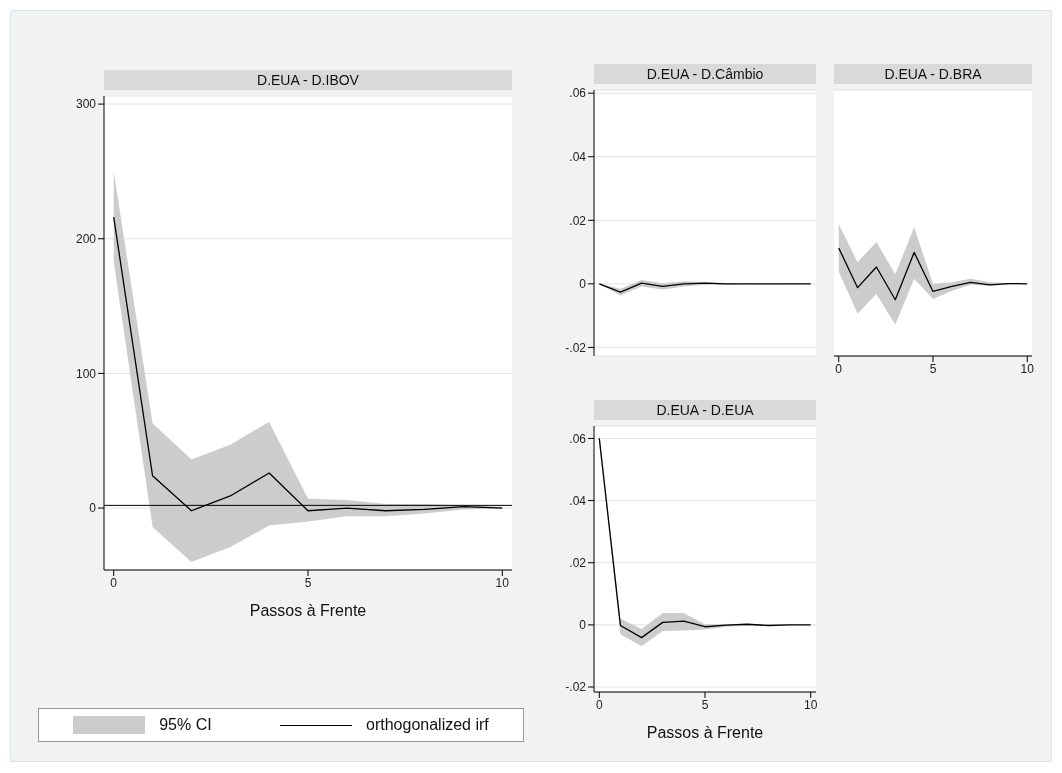 The height and width of the screenshot is (773, 1062). Describe the element at coordinates (86, 239) in the screenshot. I see `y-tick-label: 200` at that location.